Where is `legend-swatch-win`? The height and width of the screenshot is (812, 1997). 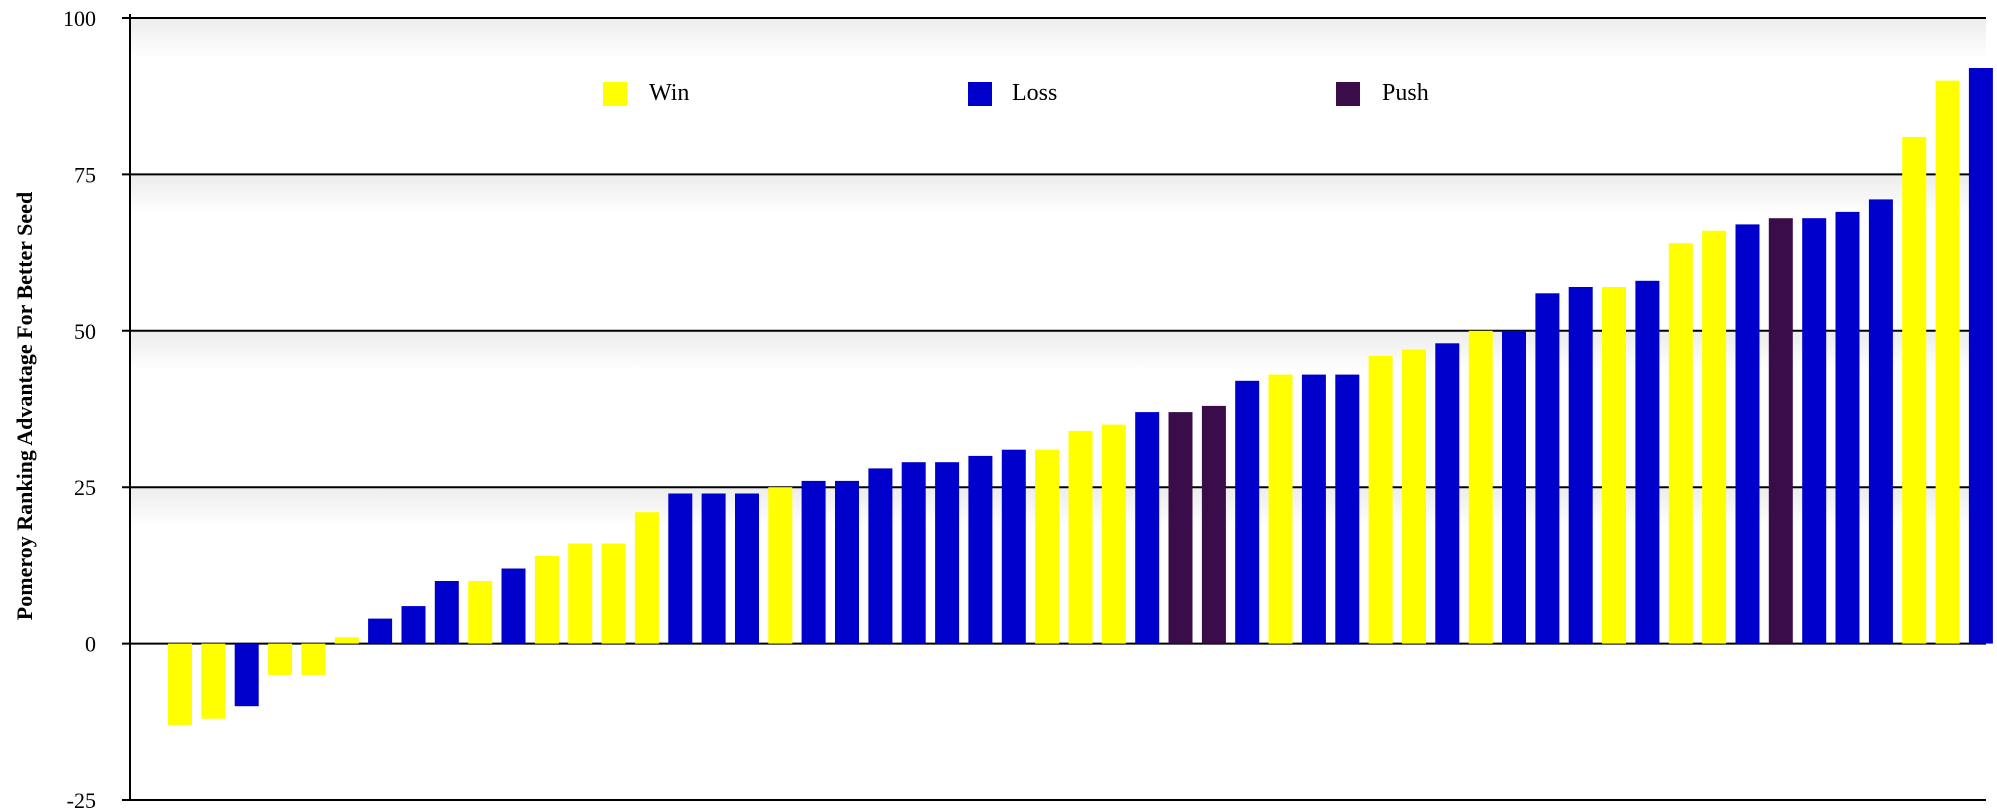 legend-swatch-win is located at coordinates (615, 94).